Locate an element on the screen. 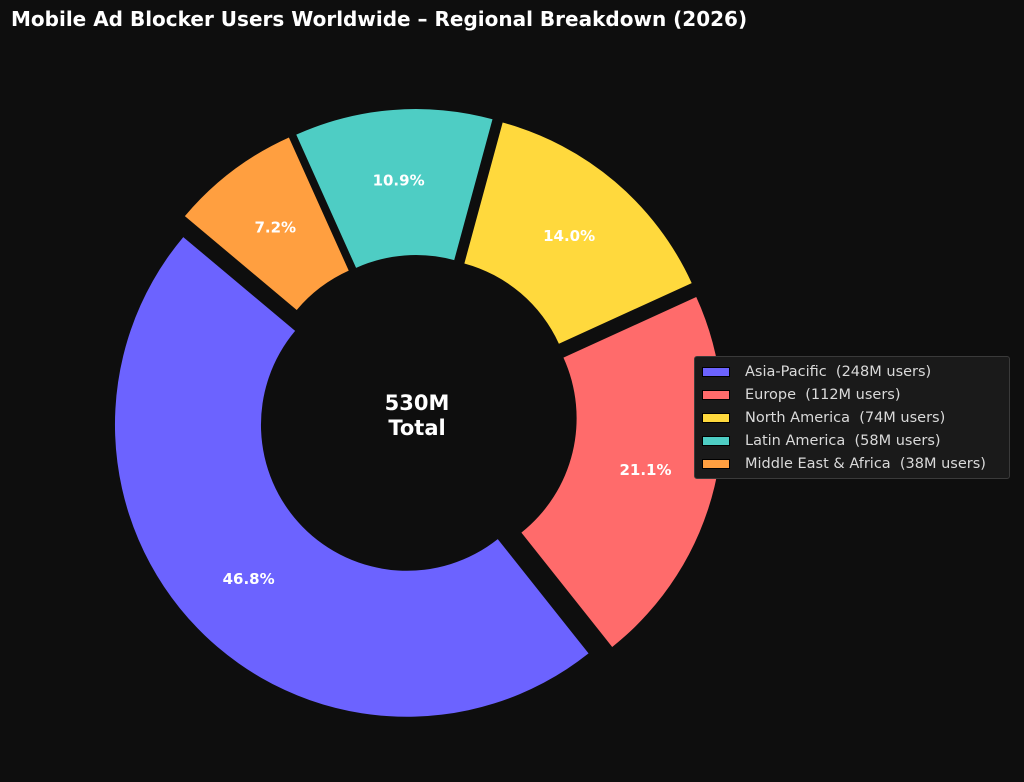 The image size is (1024, 782). slice-latin-america is located at coordinates (394, 188).